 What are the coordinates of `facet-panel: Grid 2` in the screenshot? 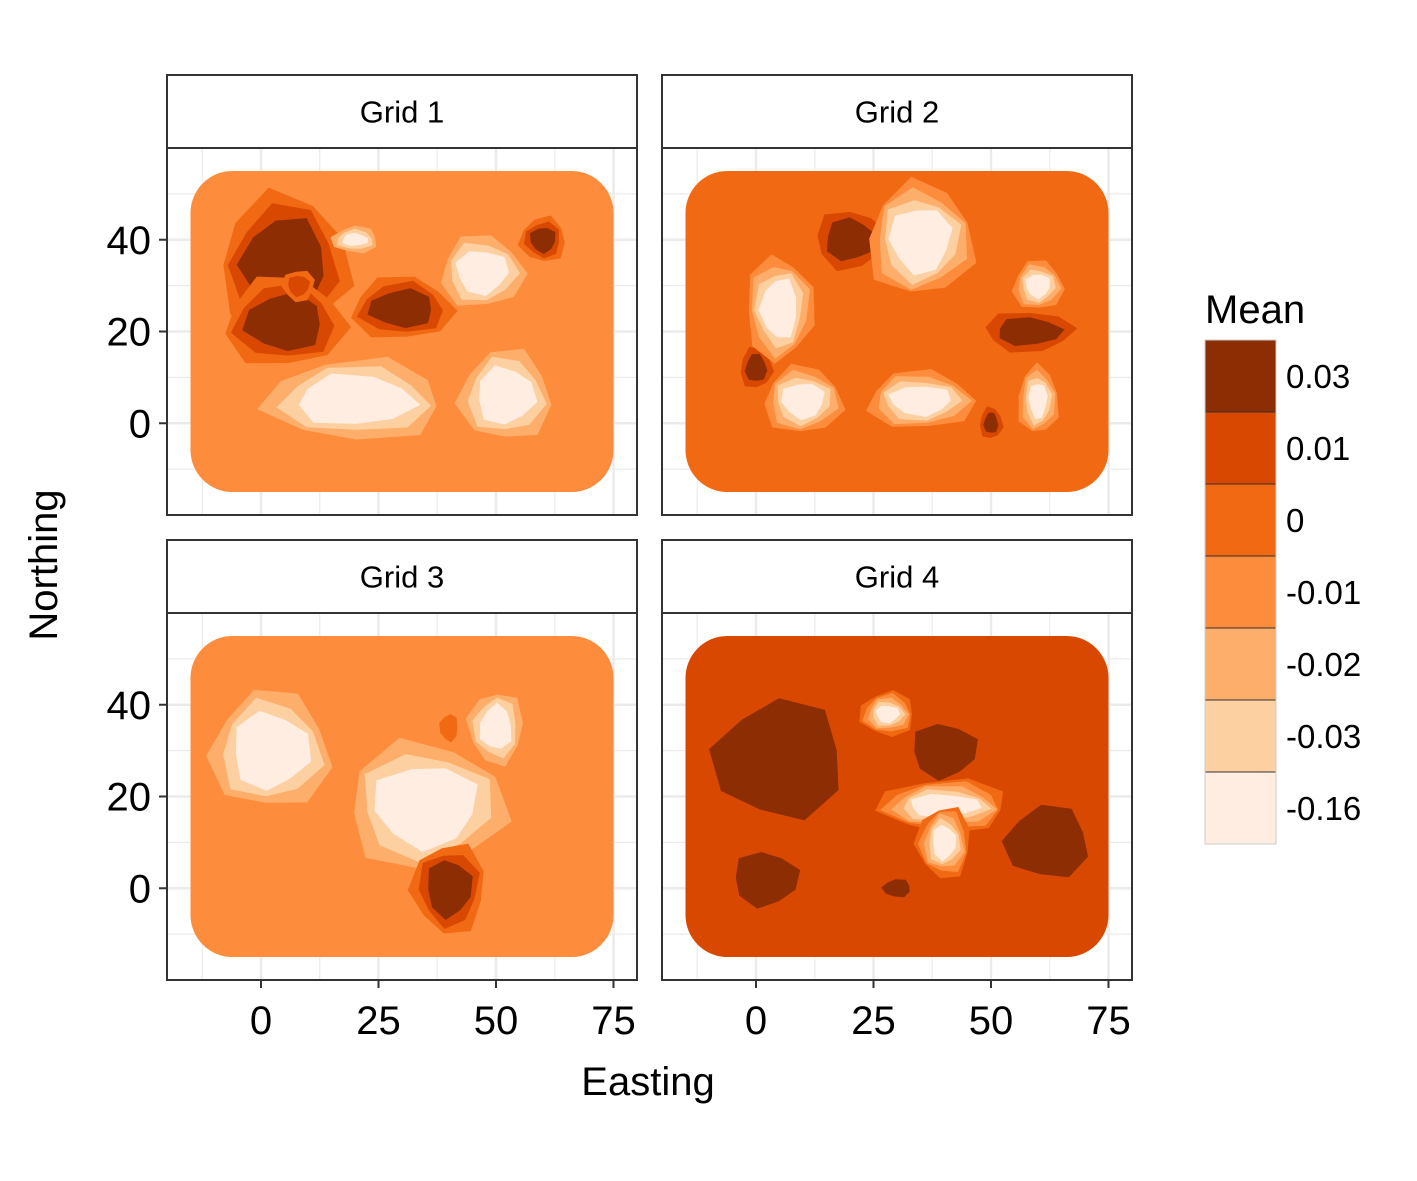 It's located at (897, 295).